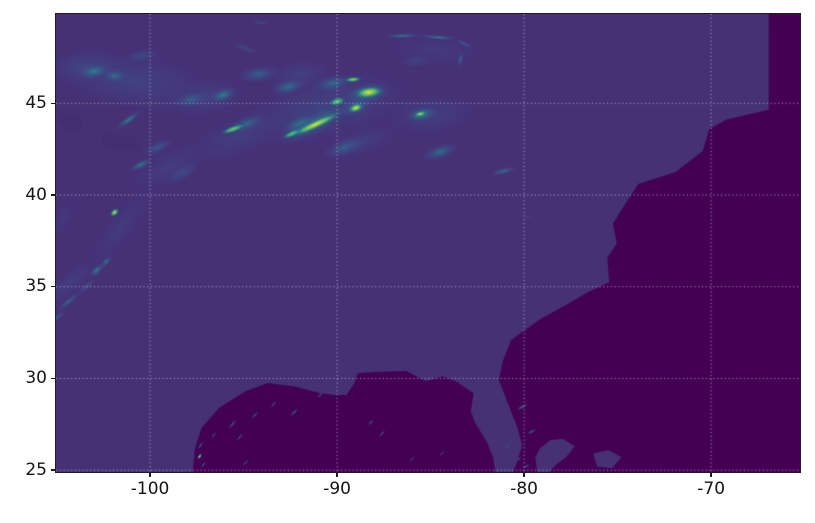 The image size is (815, 523). I want to click on x-tick-label: -90, so click(337, 489).